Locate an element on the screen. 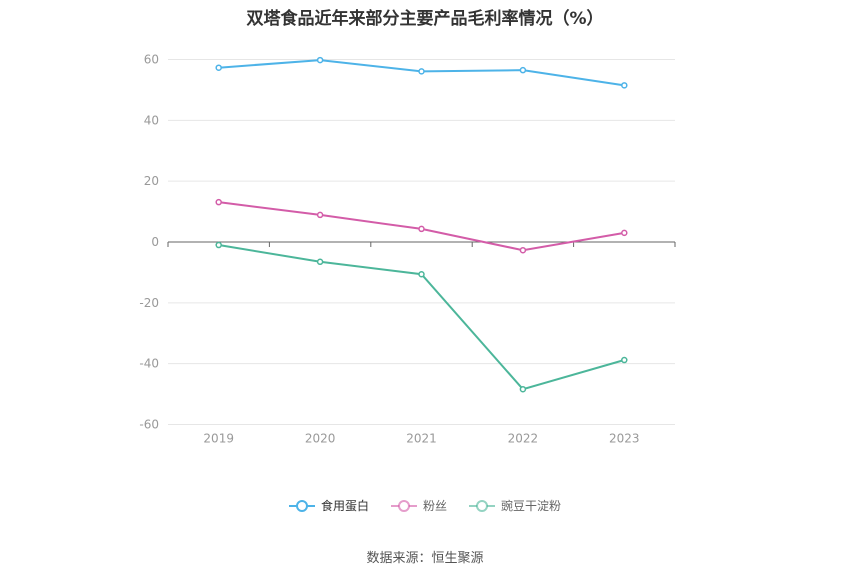  x-tick-label: 2023 is located at coordinates (624, 439).